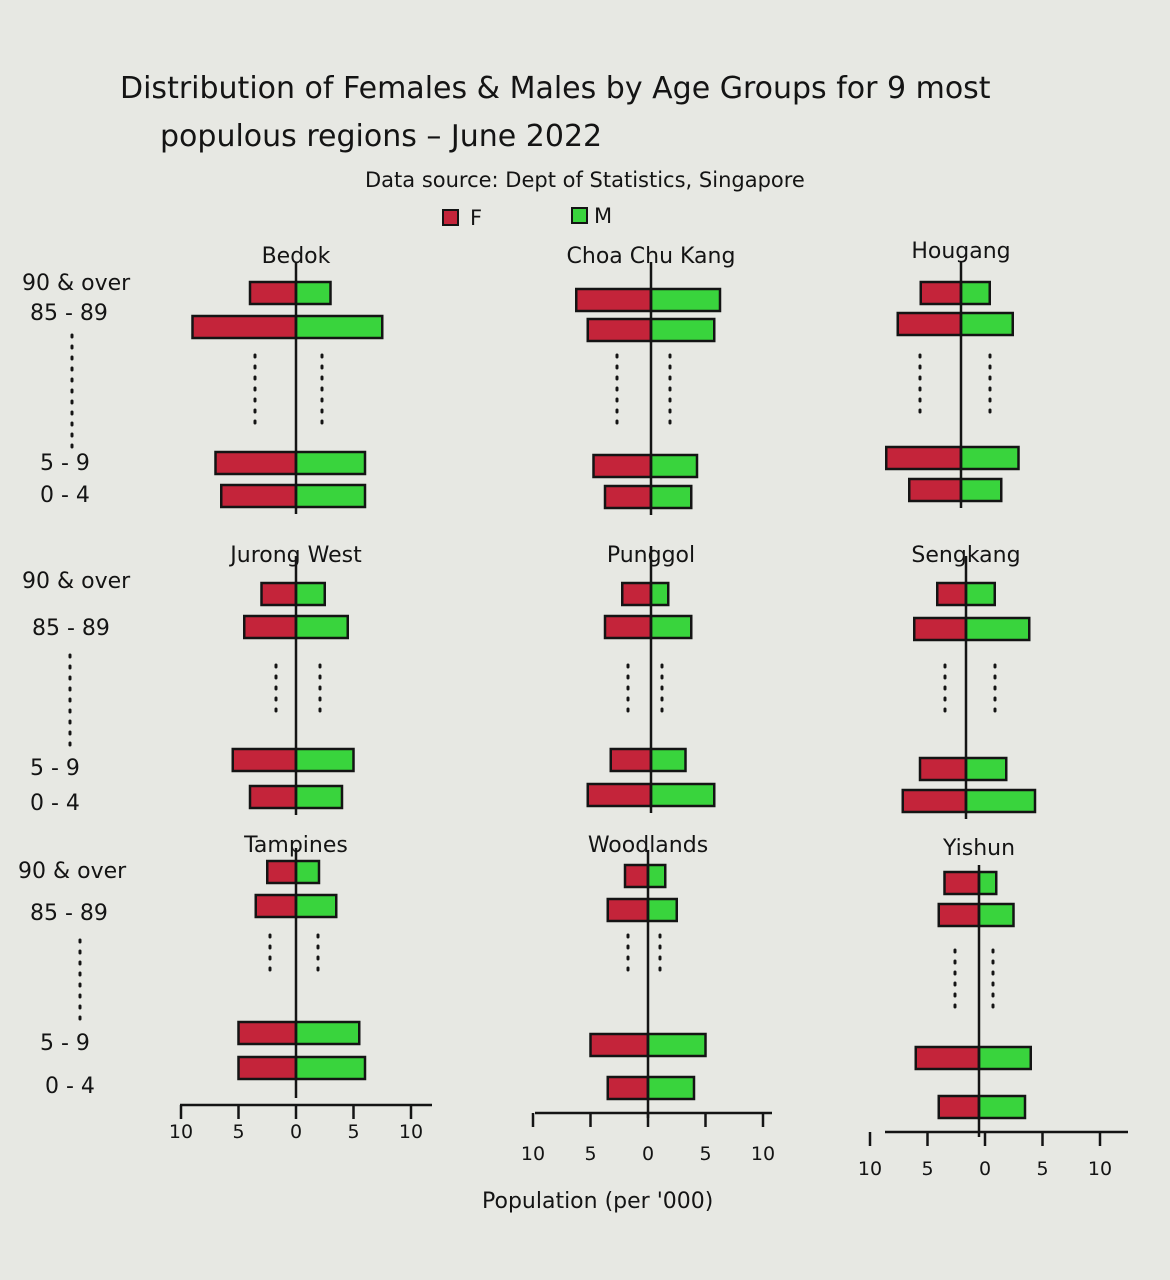  Describe the element at coordinates (952, 373) in the screenshot. I see `region-panel: Hougang` at that location.